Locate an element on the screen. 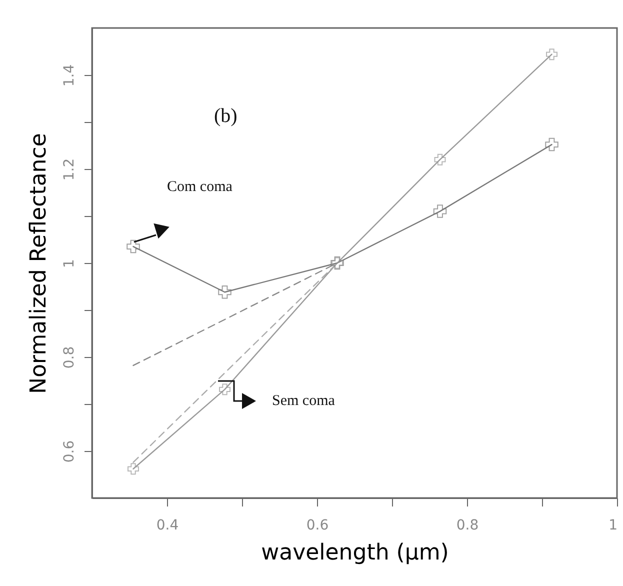  x-tick-label: 1 is located at coordinates (613, 526).